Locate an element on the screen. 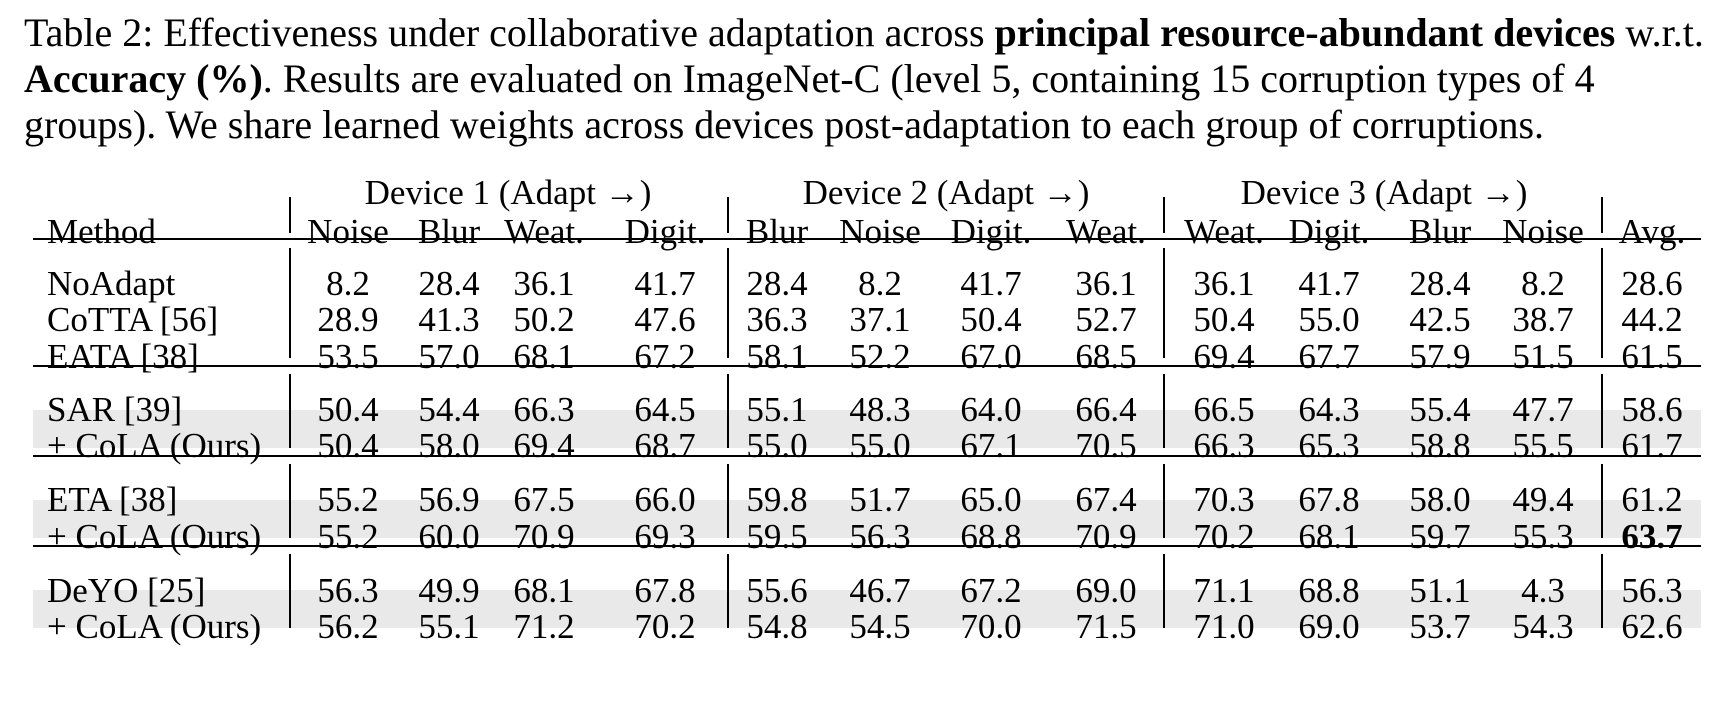  header-rule is located at coordinates (867, 239).